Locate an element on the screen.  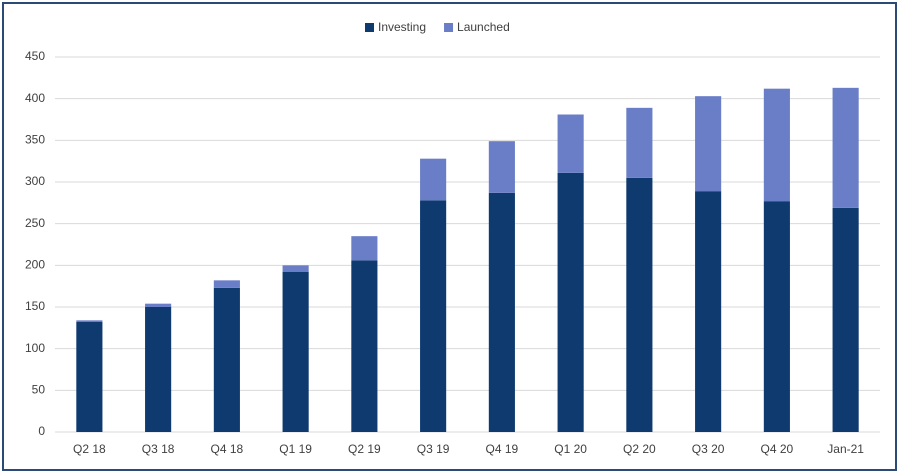
x-tick-label: Q3 20 is located at coordinates (708, 449).